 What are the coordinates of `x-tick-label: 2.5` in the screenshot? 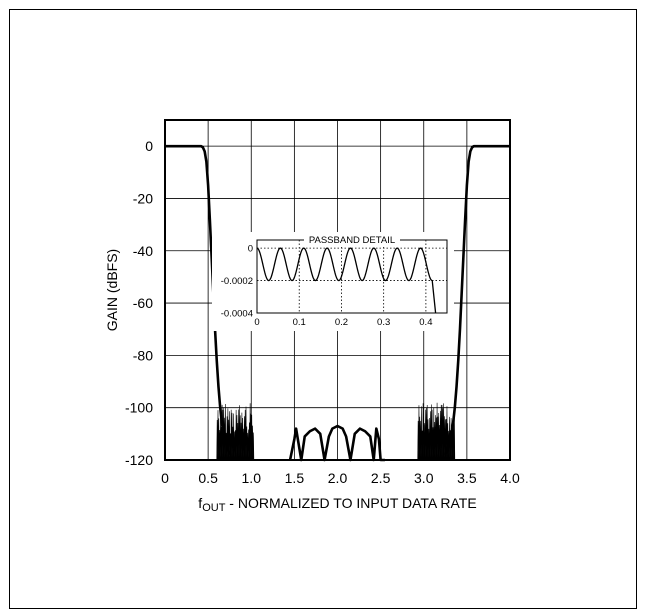 It's located at (381, 478).